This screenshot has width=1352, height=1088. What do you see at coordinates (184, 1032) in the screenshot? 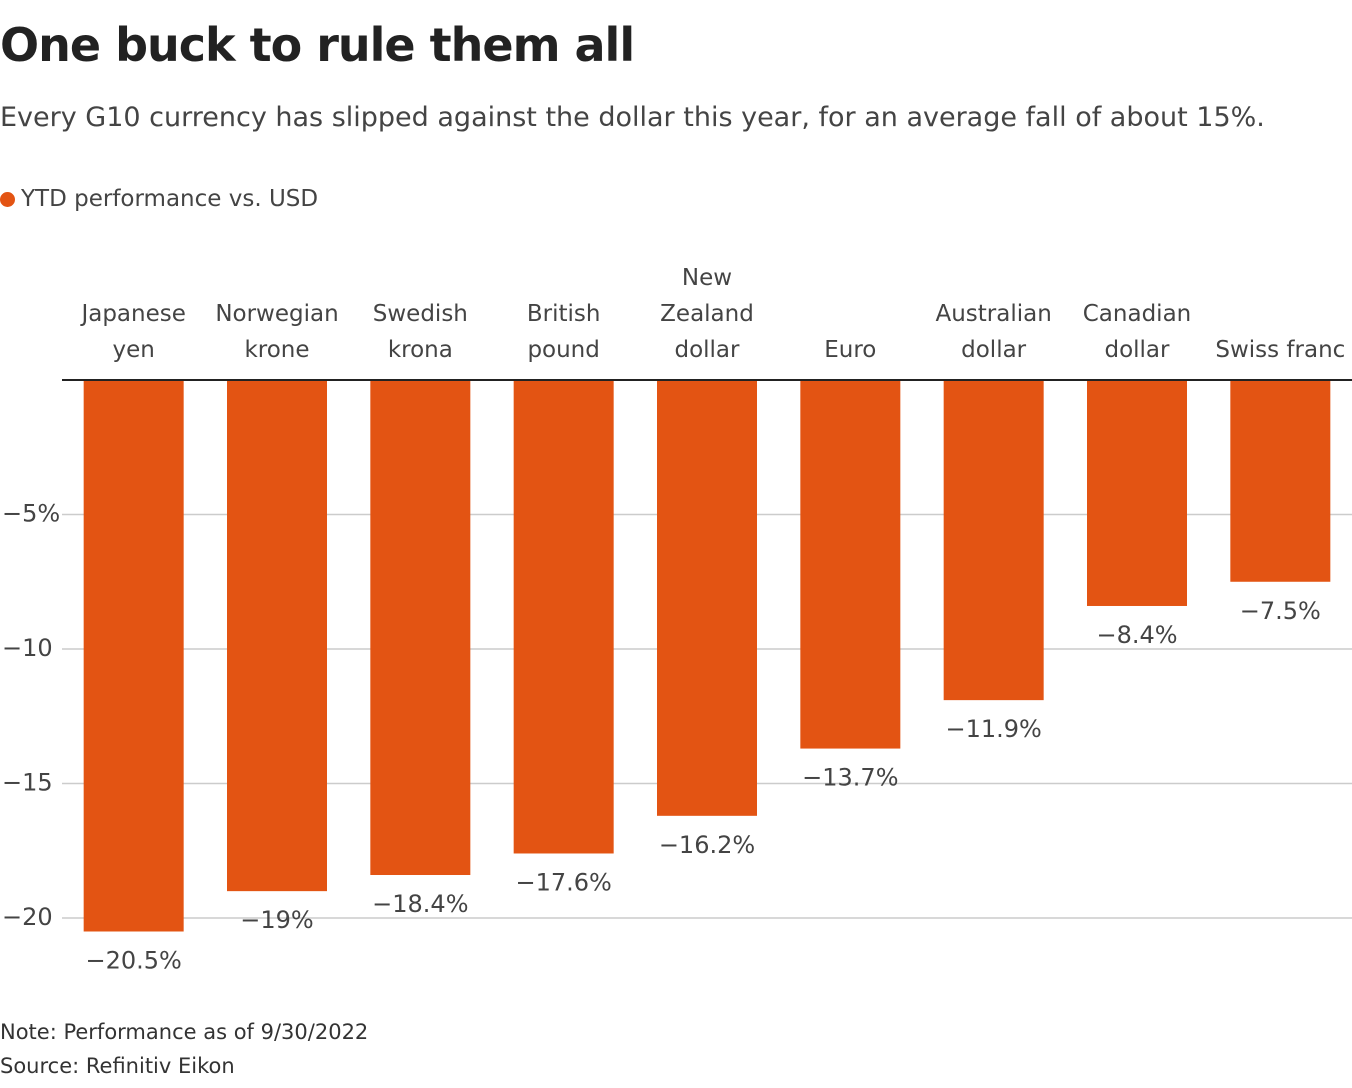
I see `note: Note: Performance as of 9/30/2022` at bounding box center [184, 1032].